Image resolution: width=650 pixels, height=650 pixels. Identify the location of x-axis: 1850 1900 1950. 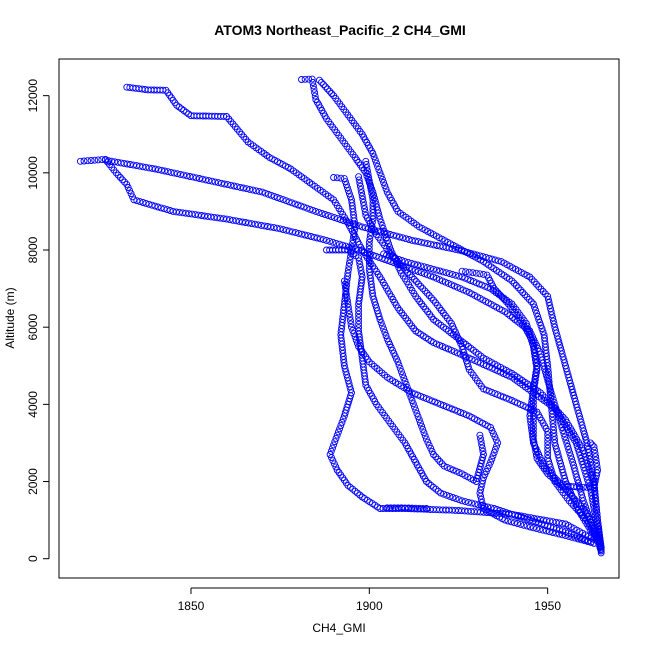
(369, 600).